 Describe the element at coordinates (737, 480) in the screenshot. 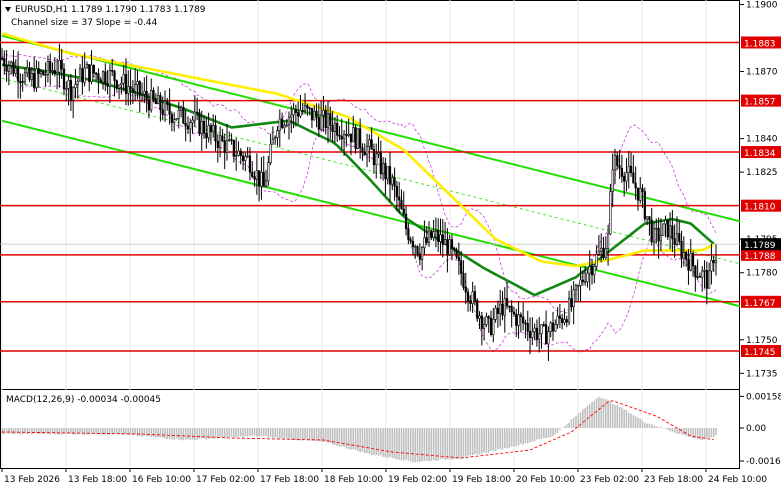

I see `time-tick-label: 24 Feb 10:00` at that location.